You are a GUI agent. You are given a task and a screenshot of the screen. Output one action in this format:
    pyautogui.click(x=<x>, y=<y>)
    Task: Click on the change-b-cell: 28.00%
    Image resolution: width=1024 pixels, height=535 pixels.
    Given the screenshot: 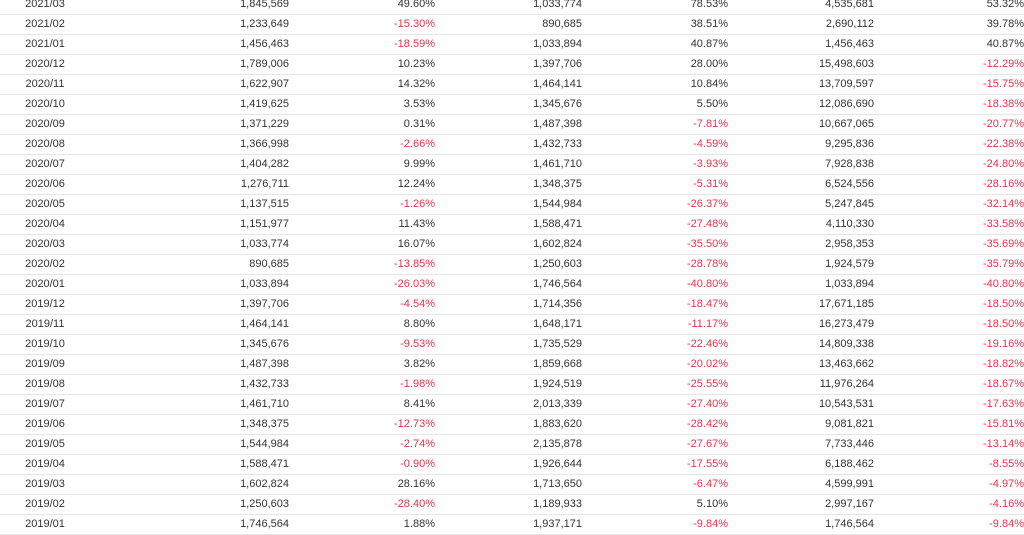 What is the action you would take?
    pyautogui.click(x=655, y=64)
    